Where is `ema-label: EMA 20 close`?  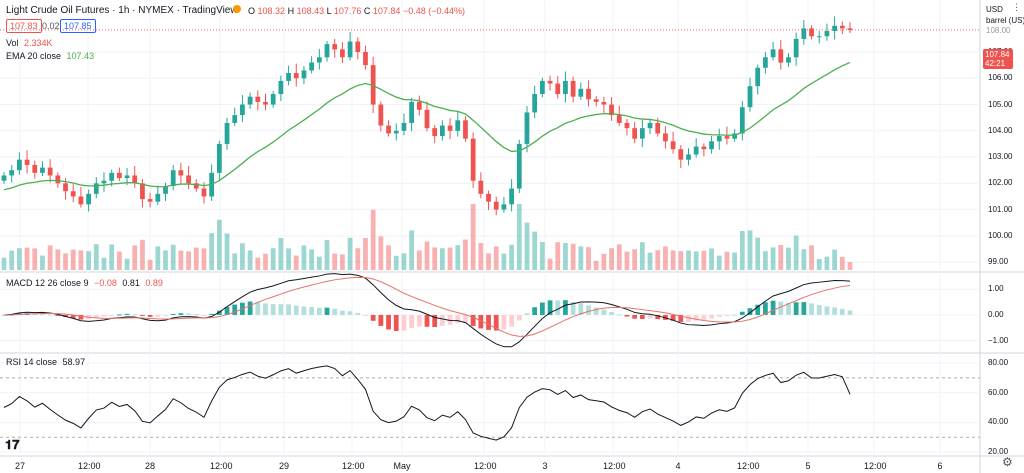 ema-label: EMA 20 close is located at coordinates (34, 56).